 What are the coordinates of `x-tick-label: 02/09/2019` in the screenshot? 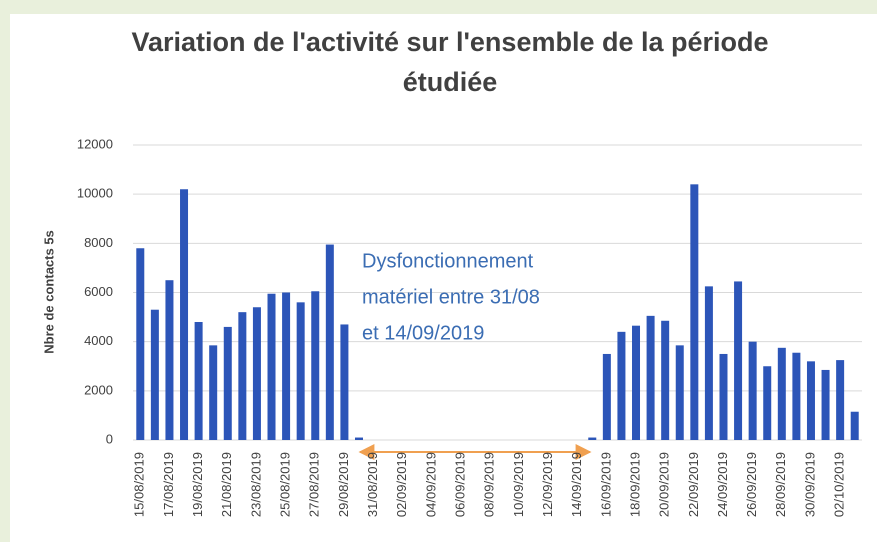 It's located at (401, 484).